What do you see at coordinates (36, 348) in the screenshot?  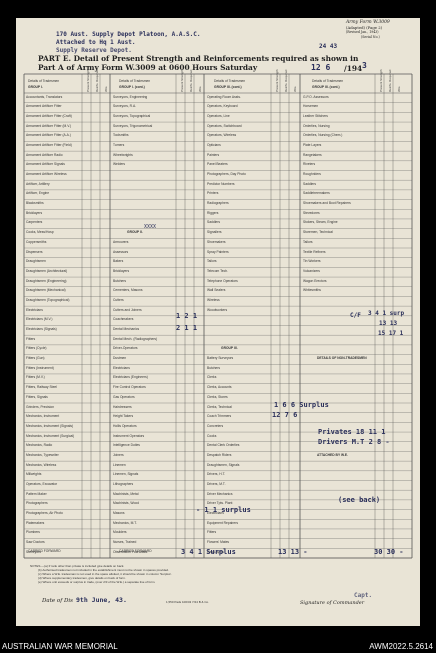 I see `trade-label: Fitters (Cycle)` at bounding box center [36, 348].